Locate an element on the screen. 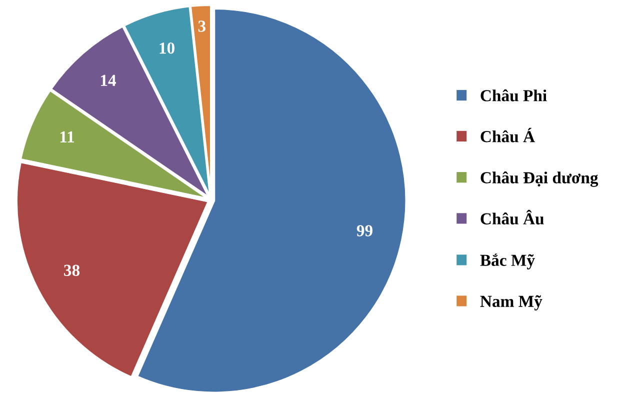  data-label: 99 is located at coordinates (364, 230).